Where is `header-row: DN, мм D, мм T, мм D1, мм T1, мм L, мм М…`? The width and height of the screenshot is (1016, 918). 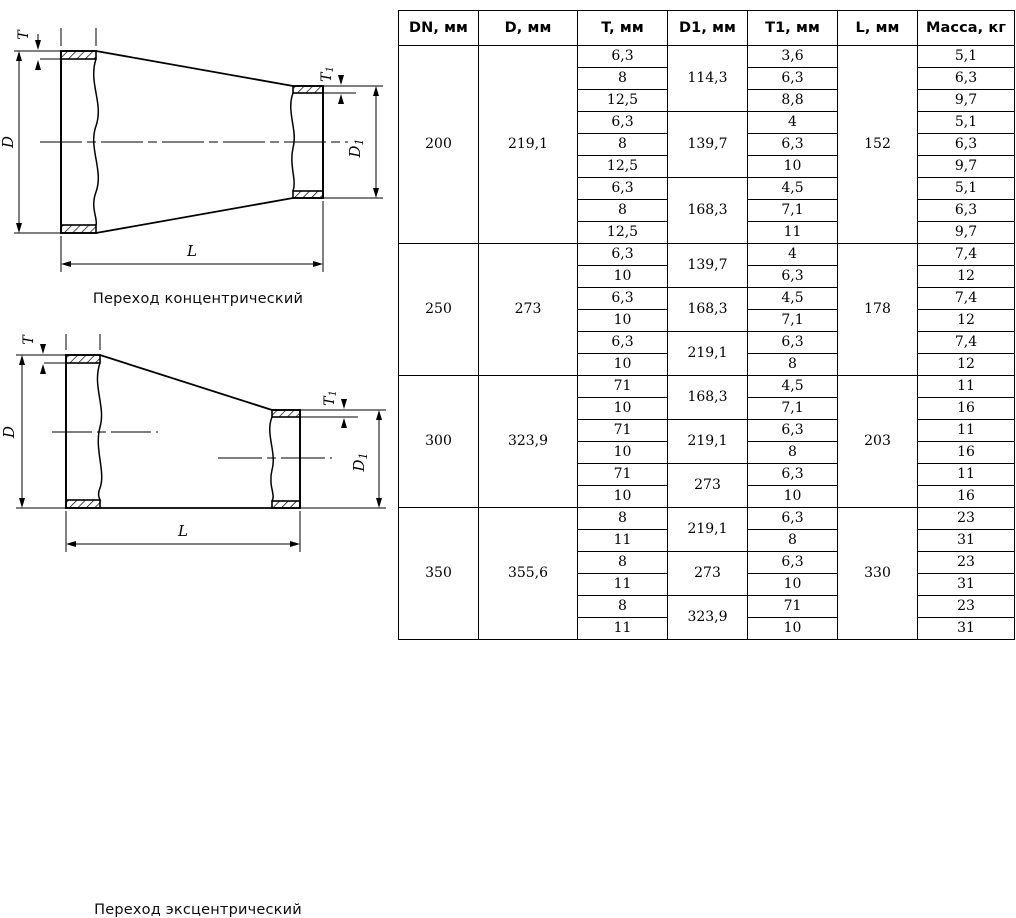
header-row: DN, мм D, мм T, мм D1, мм T1, мм L, мм М… is located at coordinates (706, 28).